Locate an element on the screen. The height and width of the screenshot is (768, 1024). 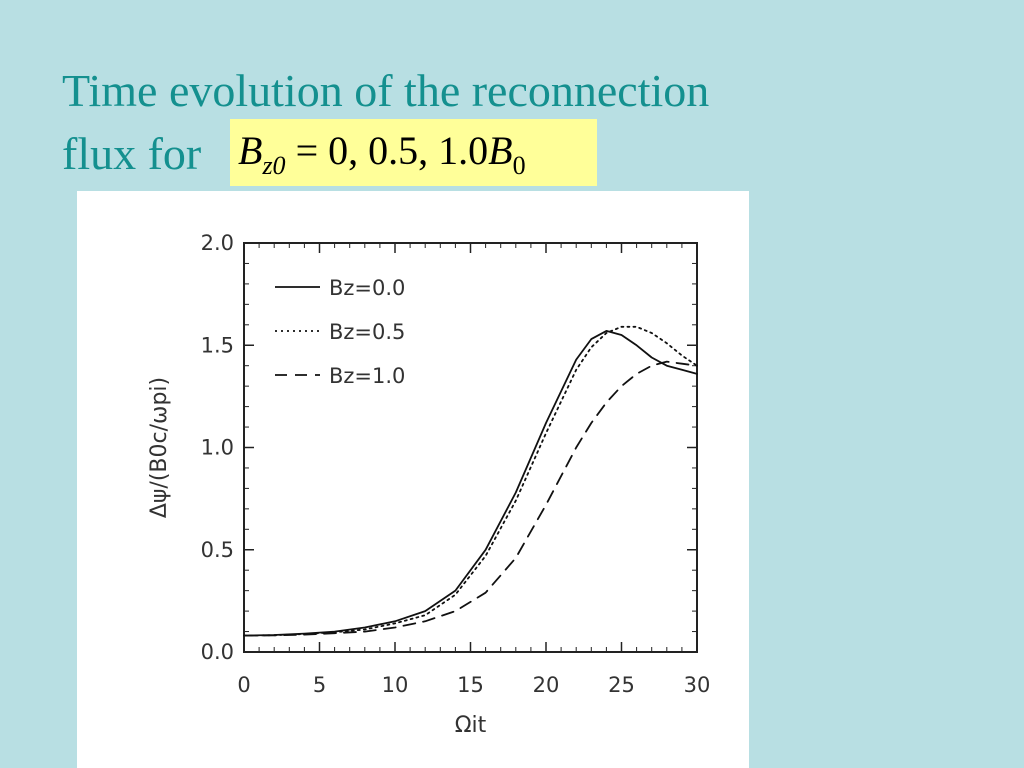
legend-label-0: Bz=0.0 is located at coordinates (367, 288).